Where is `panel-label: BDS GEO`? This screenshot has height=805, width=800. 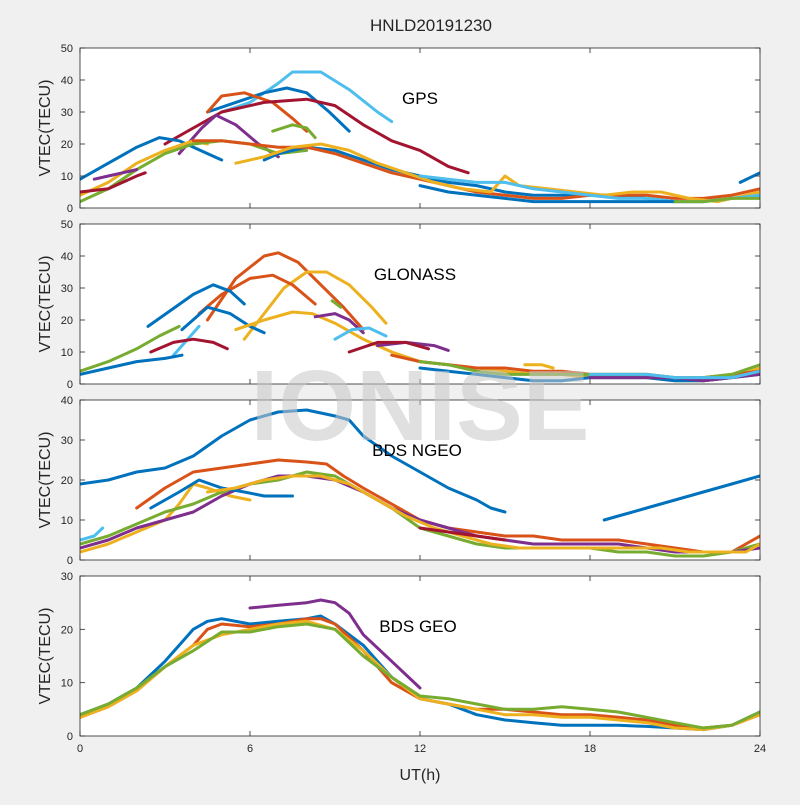 panel-label: BDS GEO is located at coordinates (417, 626).